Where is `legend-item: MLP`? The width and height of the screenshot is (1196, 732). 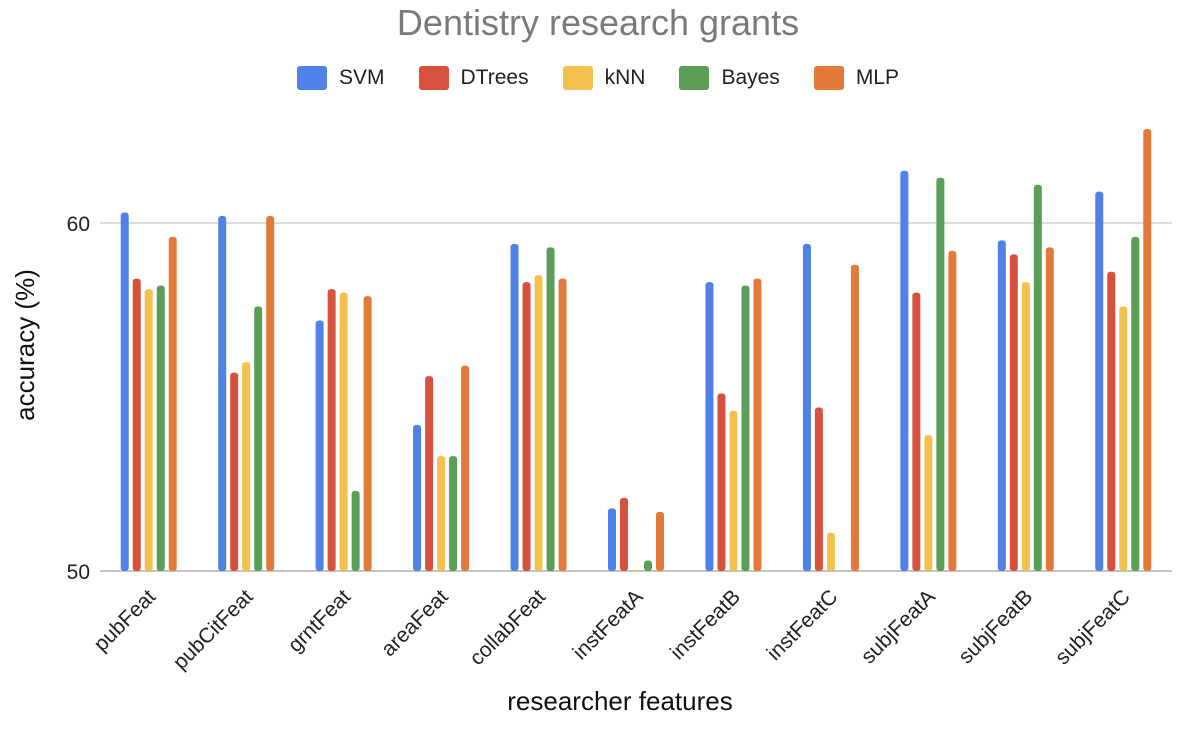
legend-item: MLP is located at coordinates (856, 78).